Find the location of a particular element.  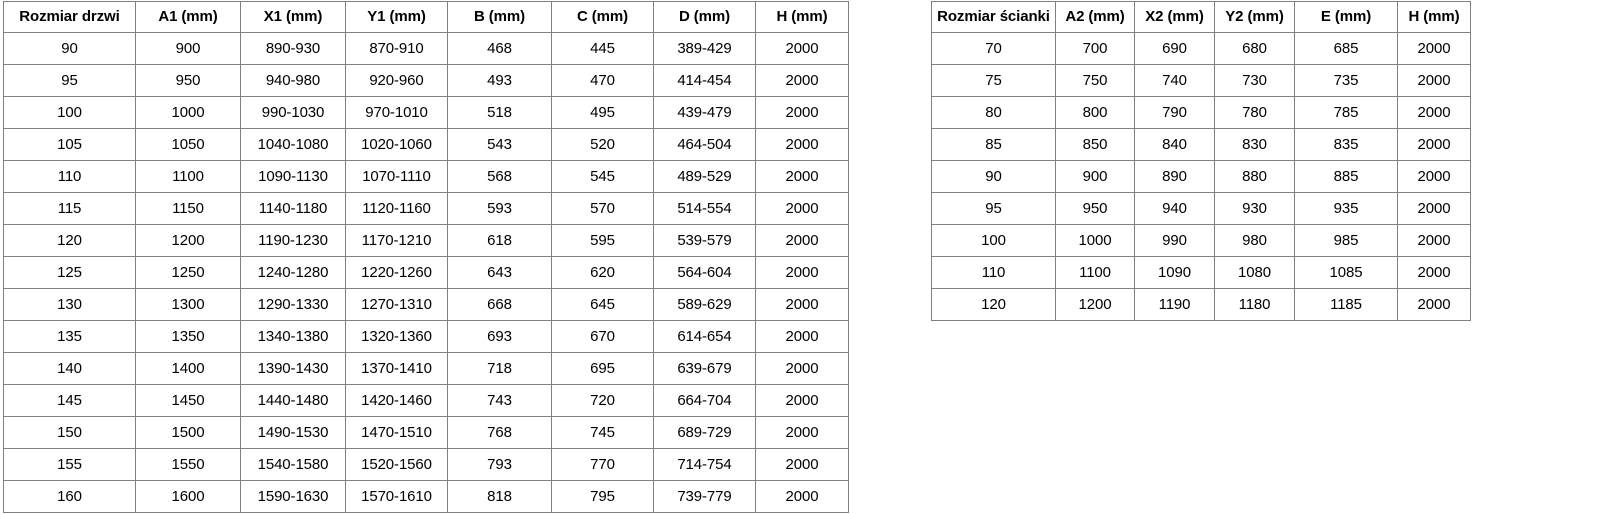

table-cell: 1550 is located at coordinates (188, 464).